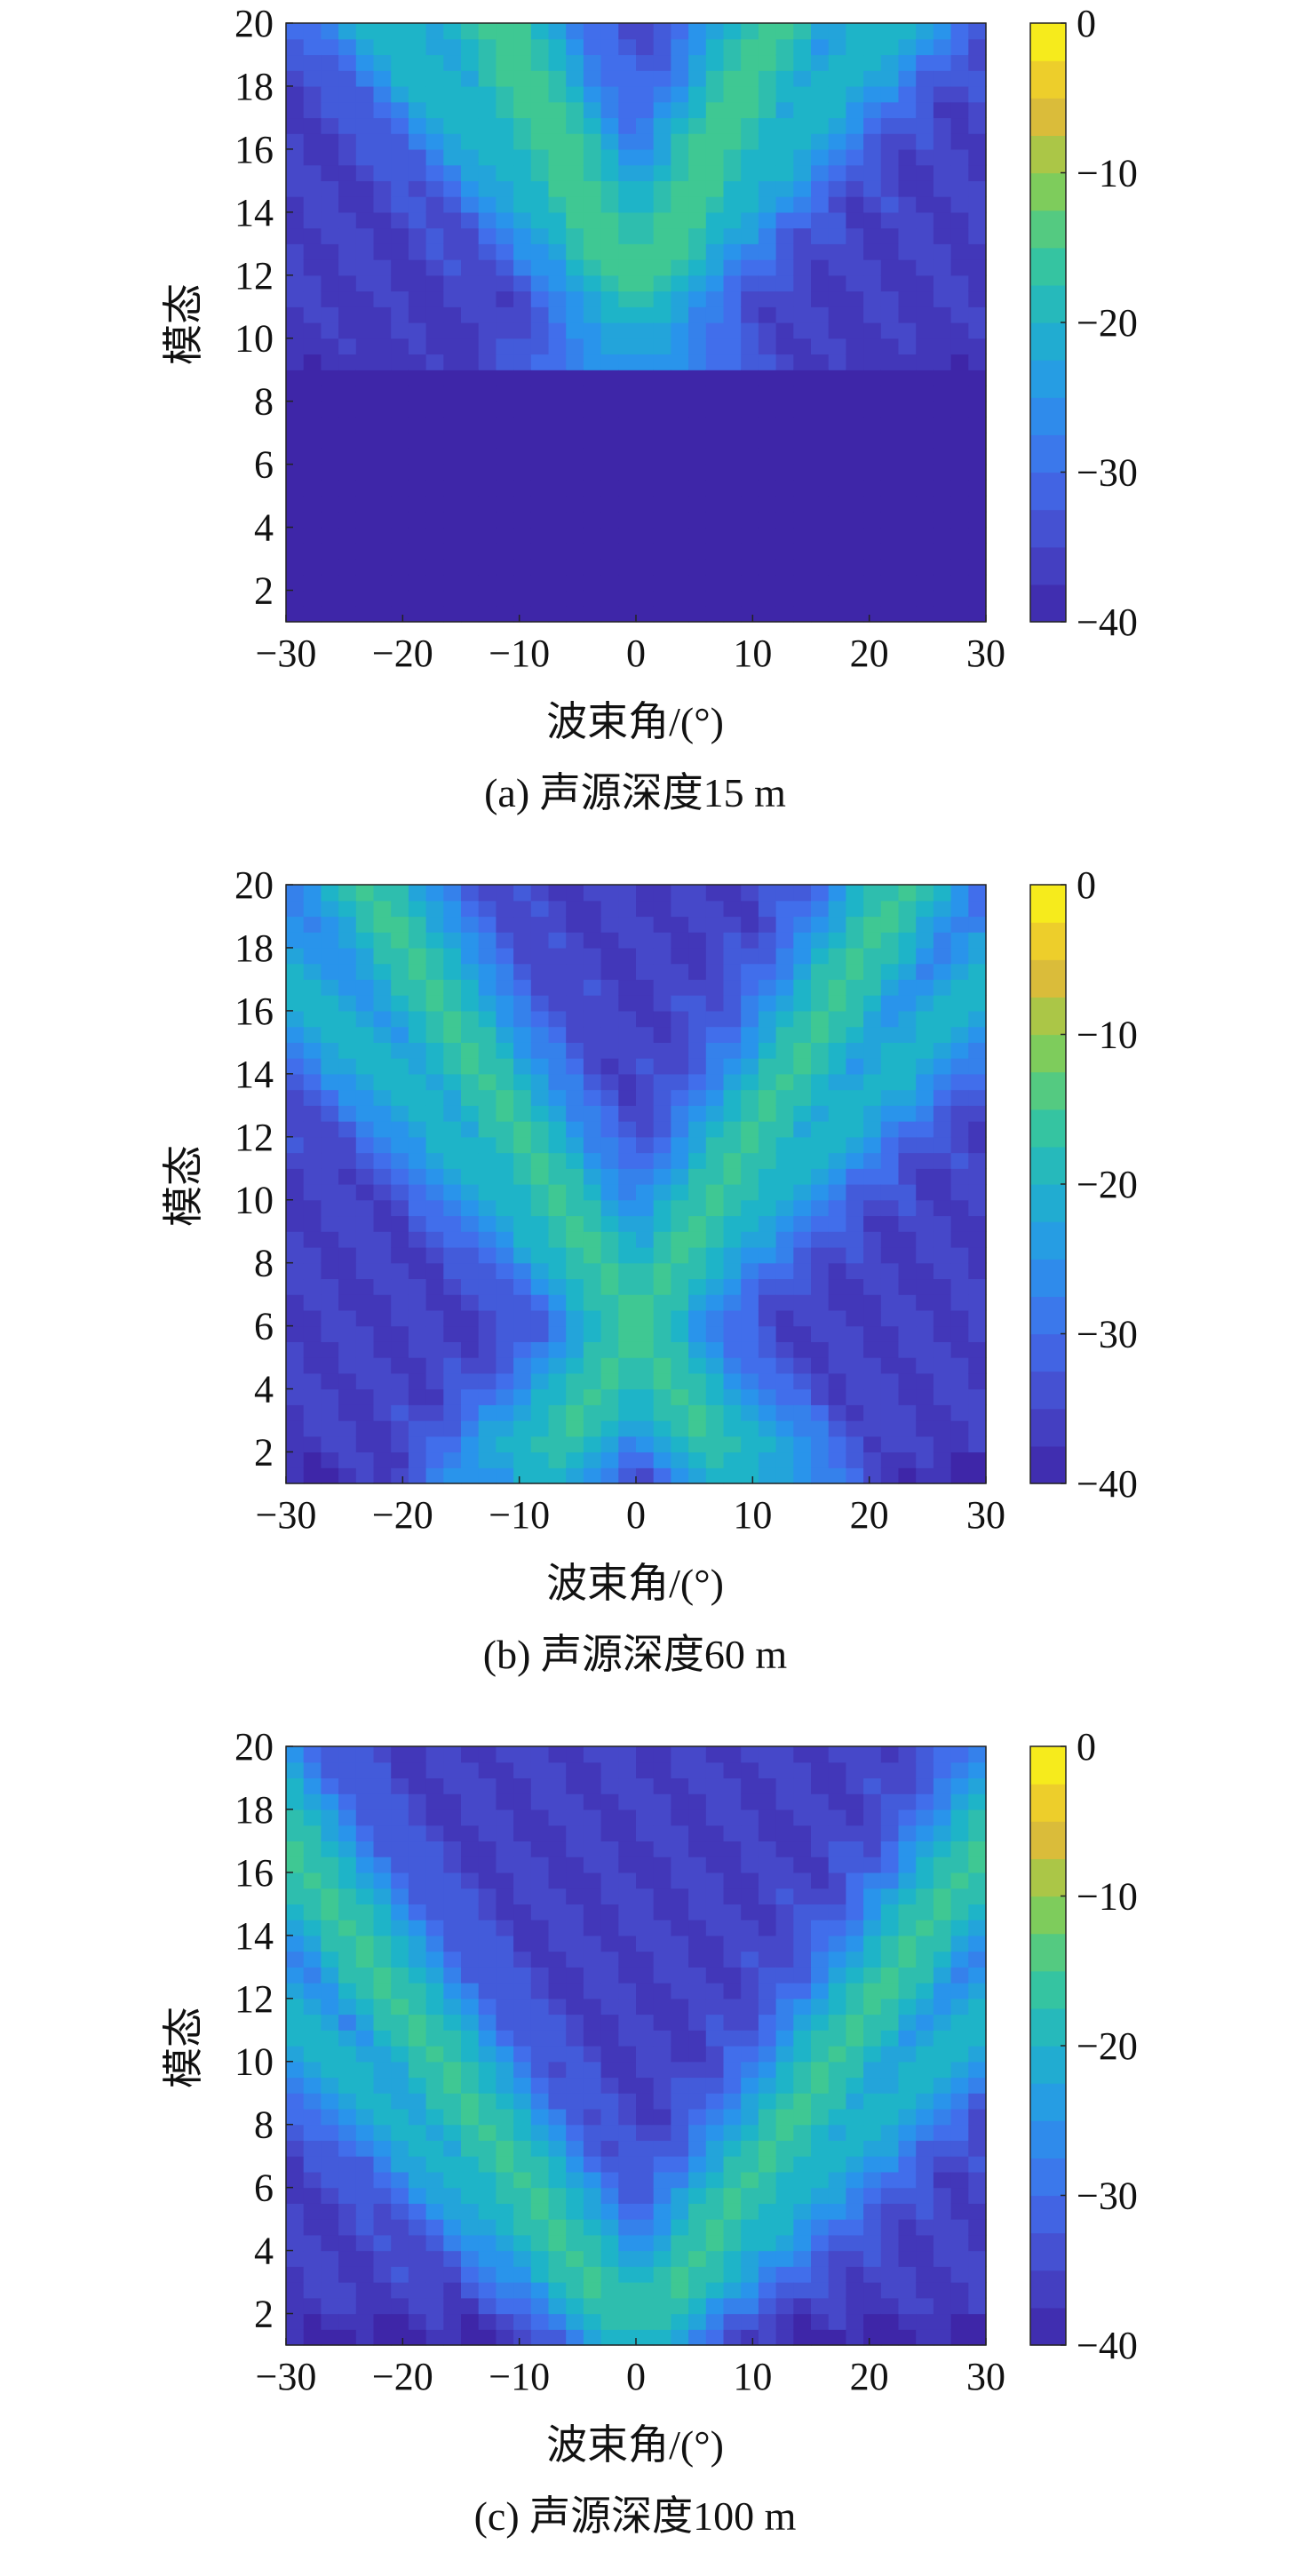 The width and height of the screenshot is (1311, 2576). I want to click on colorbar-band, so click(1048, 1464).